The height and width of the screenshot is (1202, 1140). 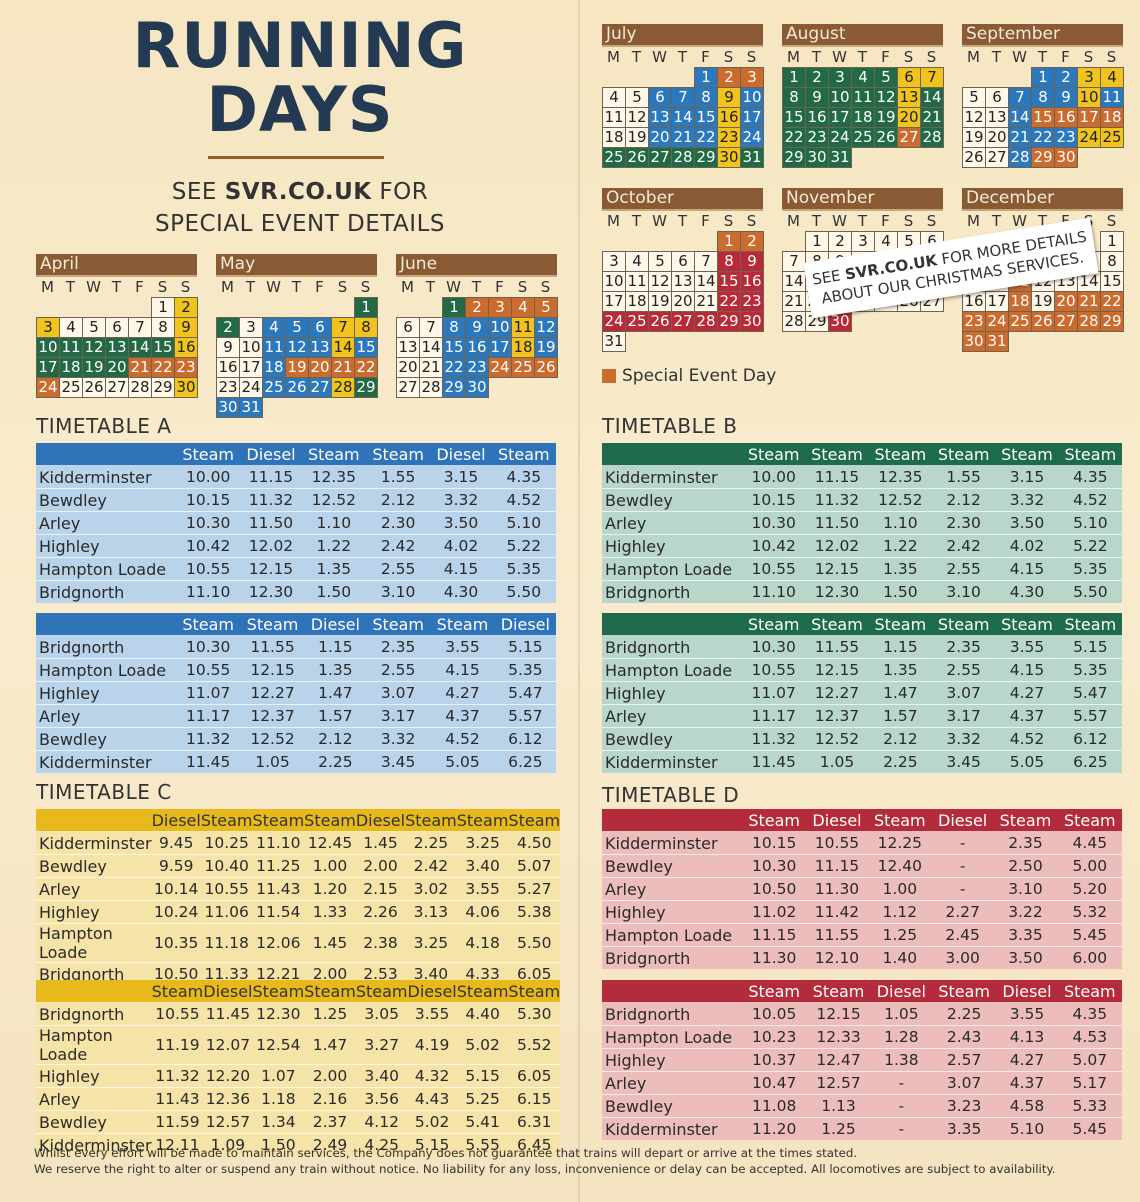 What do you see at coordinates (380, 943) in the screenshot?
I see `departure-time: 2.38` at bounding box center [380, 943].